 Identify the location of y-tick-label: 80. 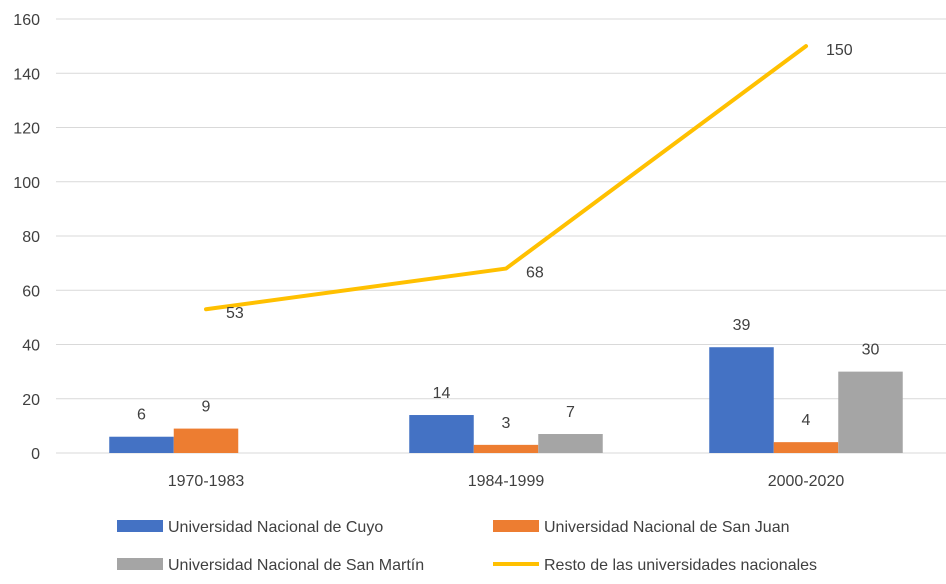
(31, 237).